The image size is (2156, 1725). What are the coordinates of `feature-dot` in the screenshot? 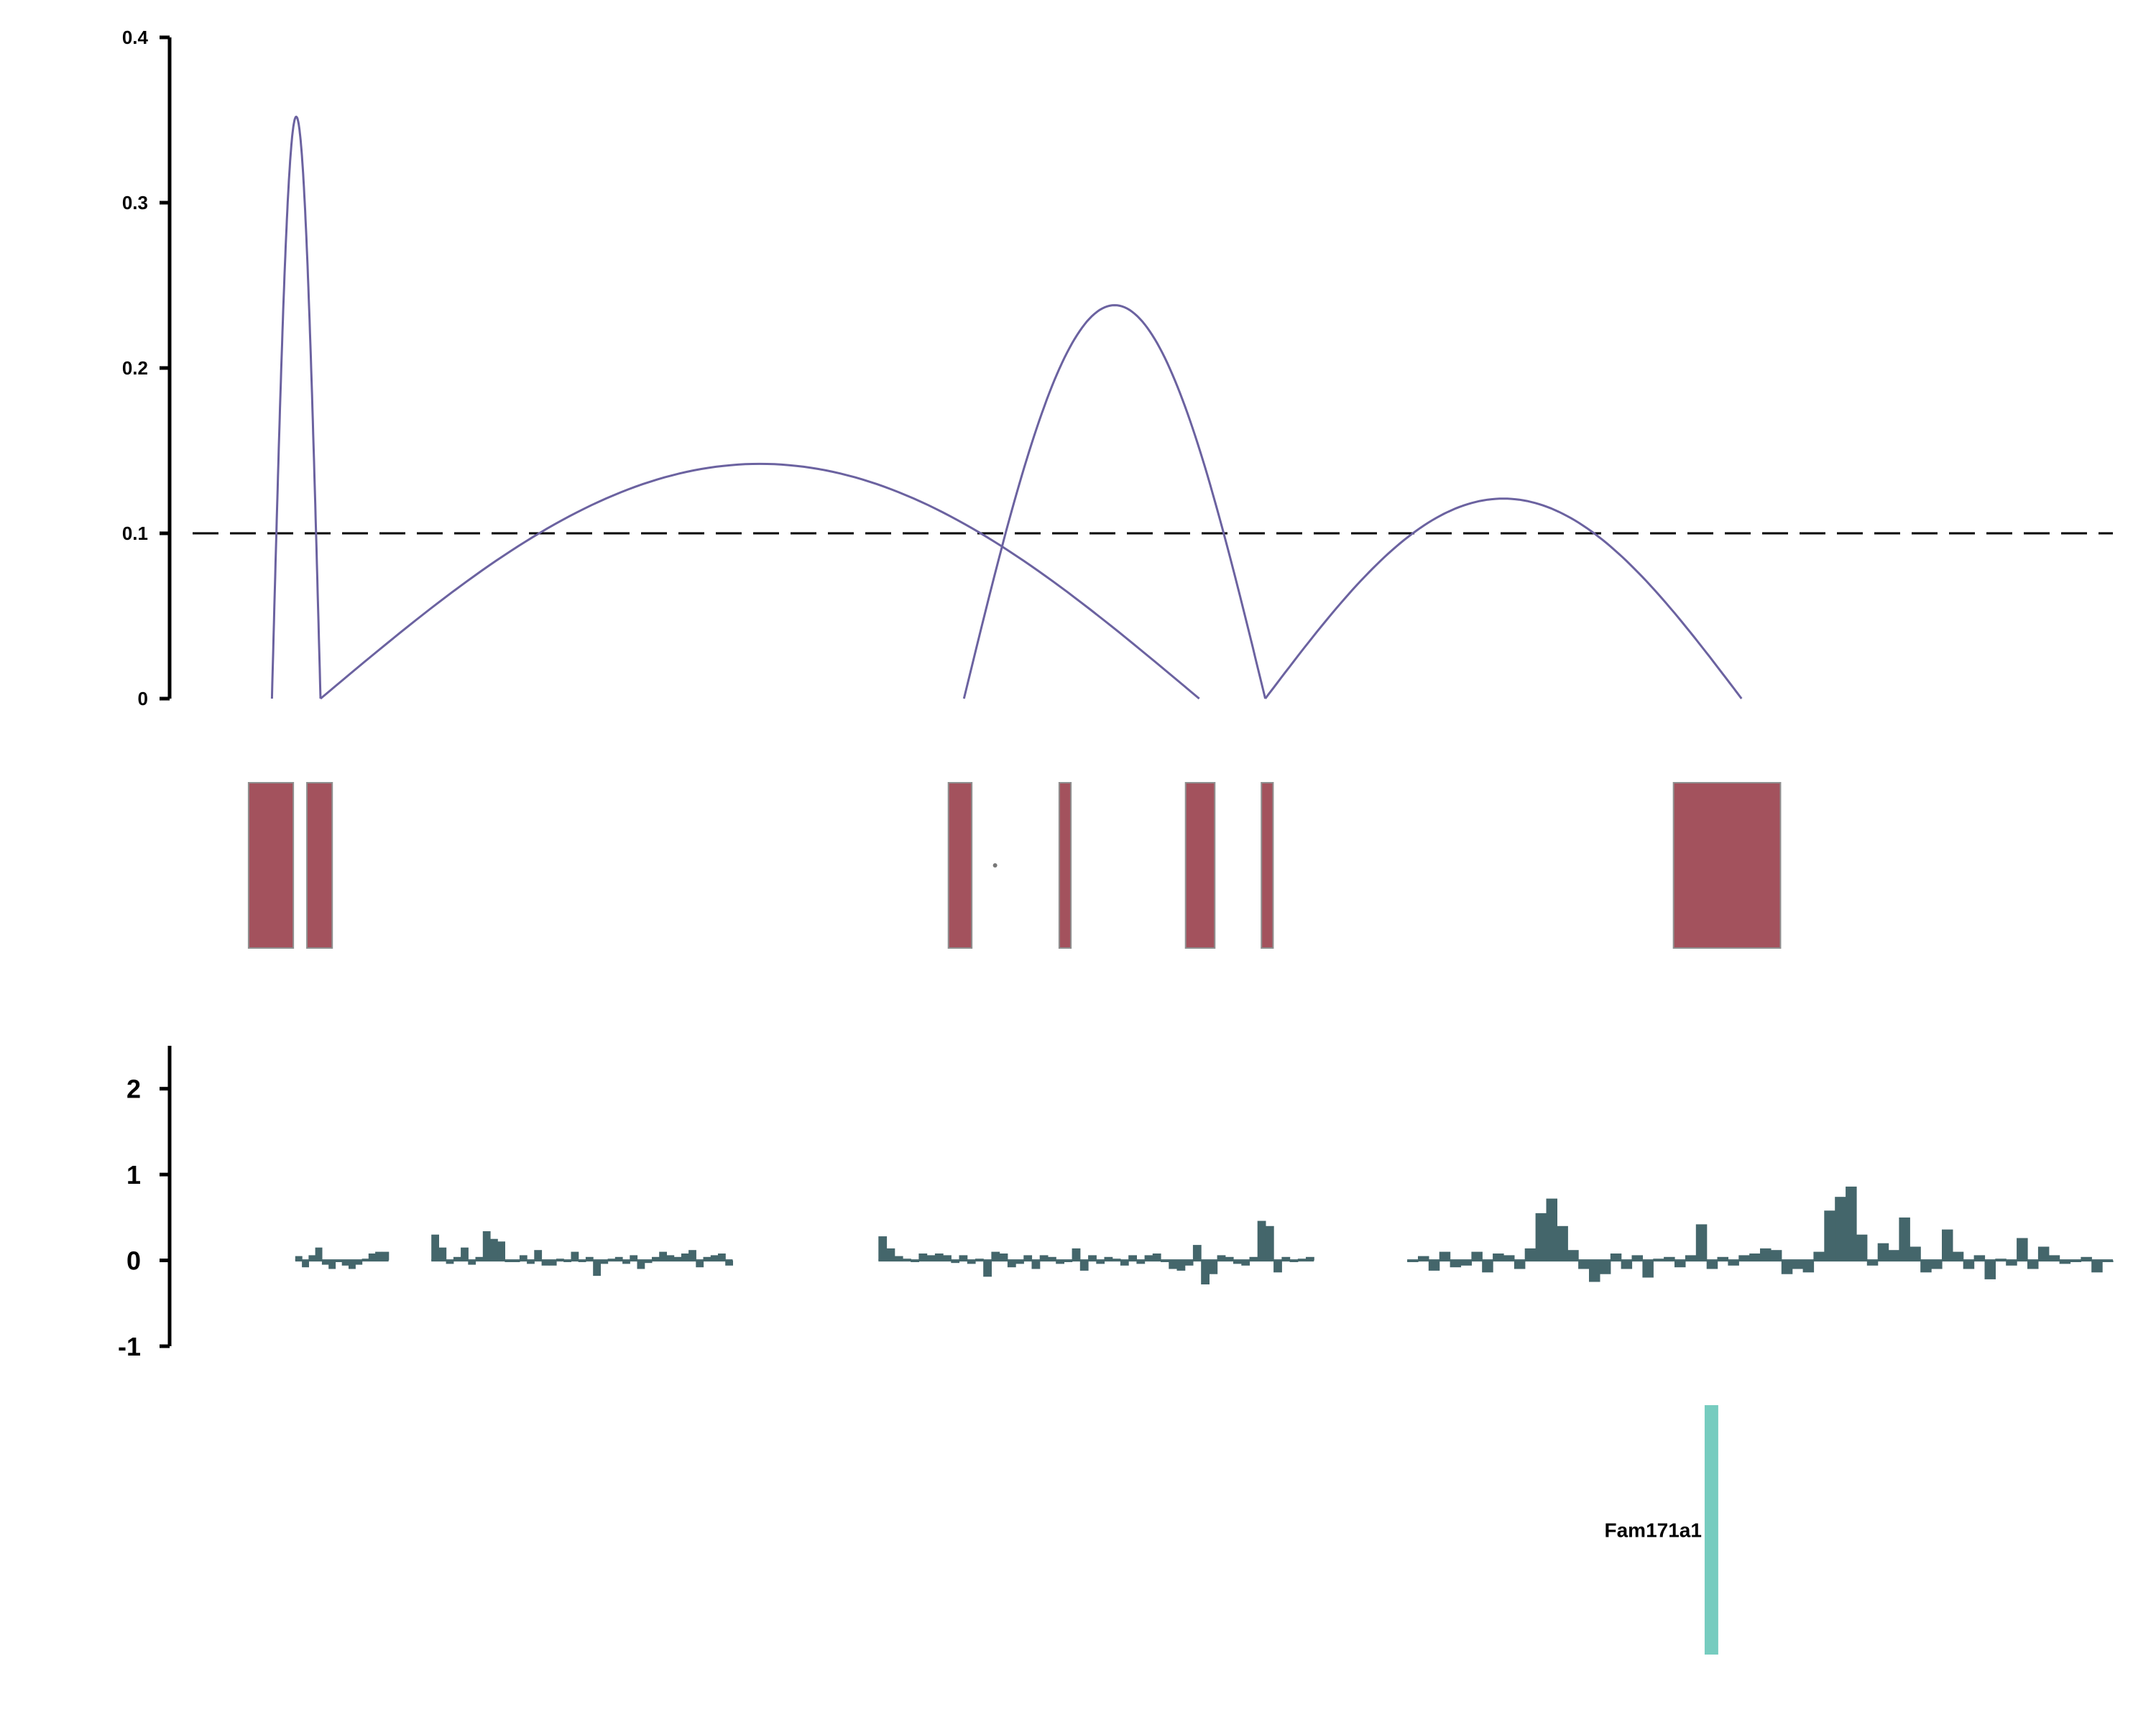 It's located at (995, 865).